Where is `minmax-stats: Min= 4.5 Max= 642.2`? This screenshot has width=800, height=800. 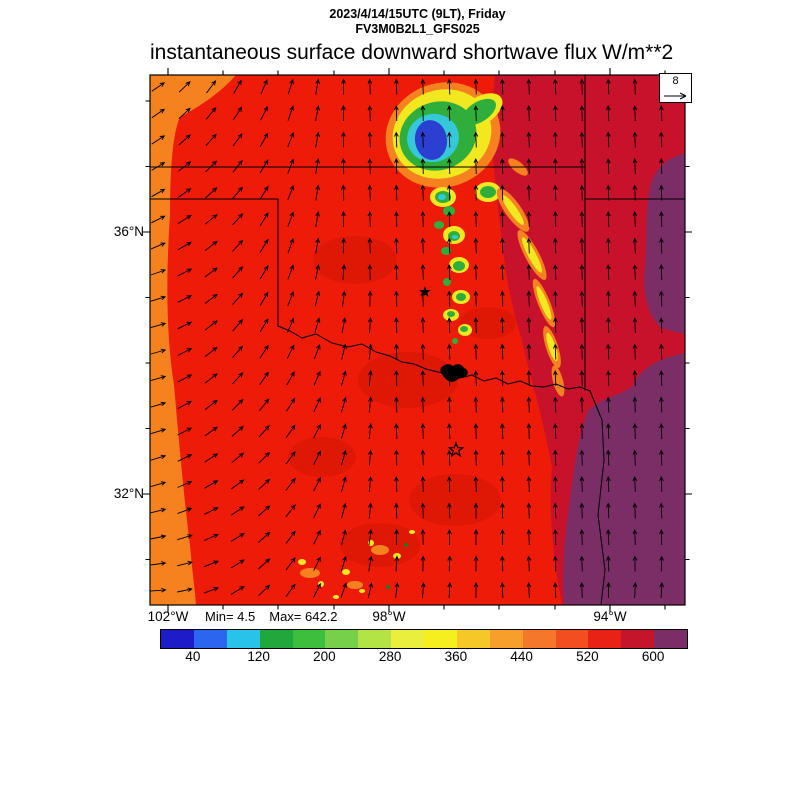 minmax-stats: Min= 4.5 Max= 642.2 is located at coordinates (271, 616).